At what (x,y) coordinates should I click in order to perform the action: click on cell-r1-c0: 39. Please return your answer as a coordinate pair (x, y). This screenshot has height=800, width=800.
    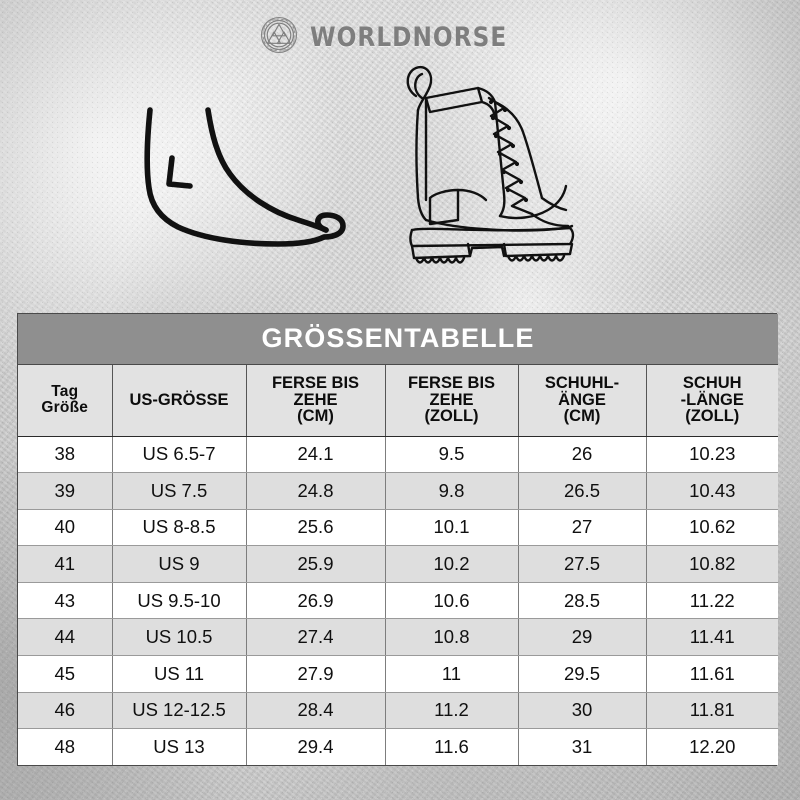
    Looking at the image, I should click on (65, 491).